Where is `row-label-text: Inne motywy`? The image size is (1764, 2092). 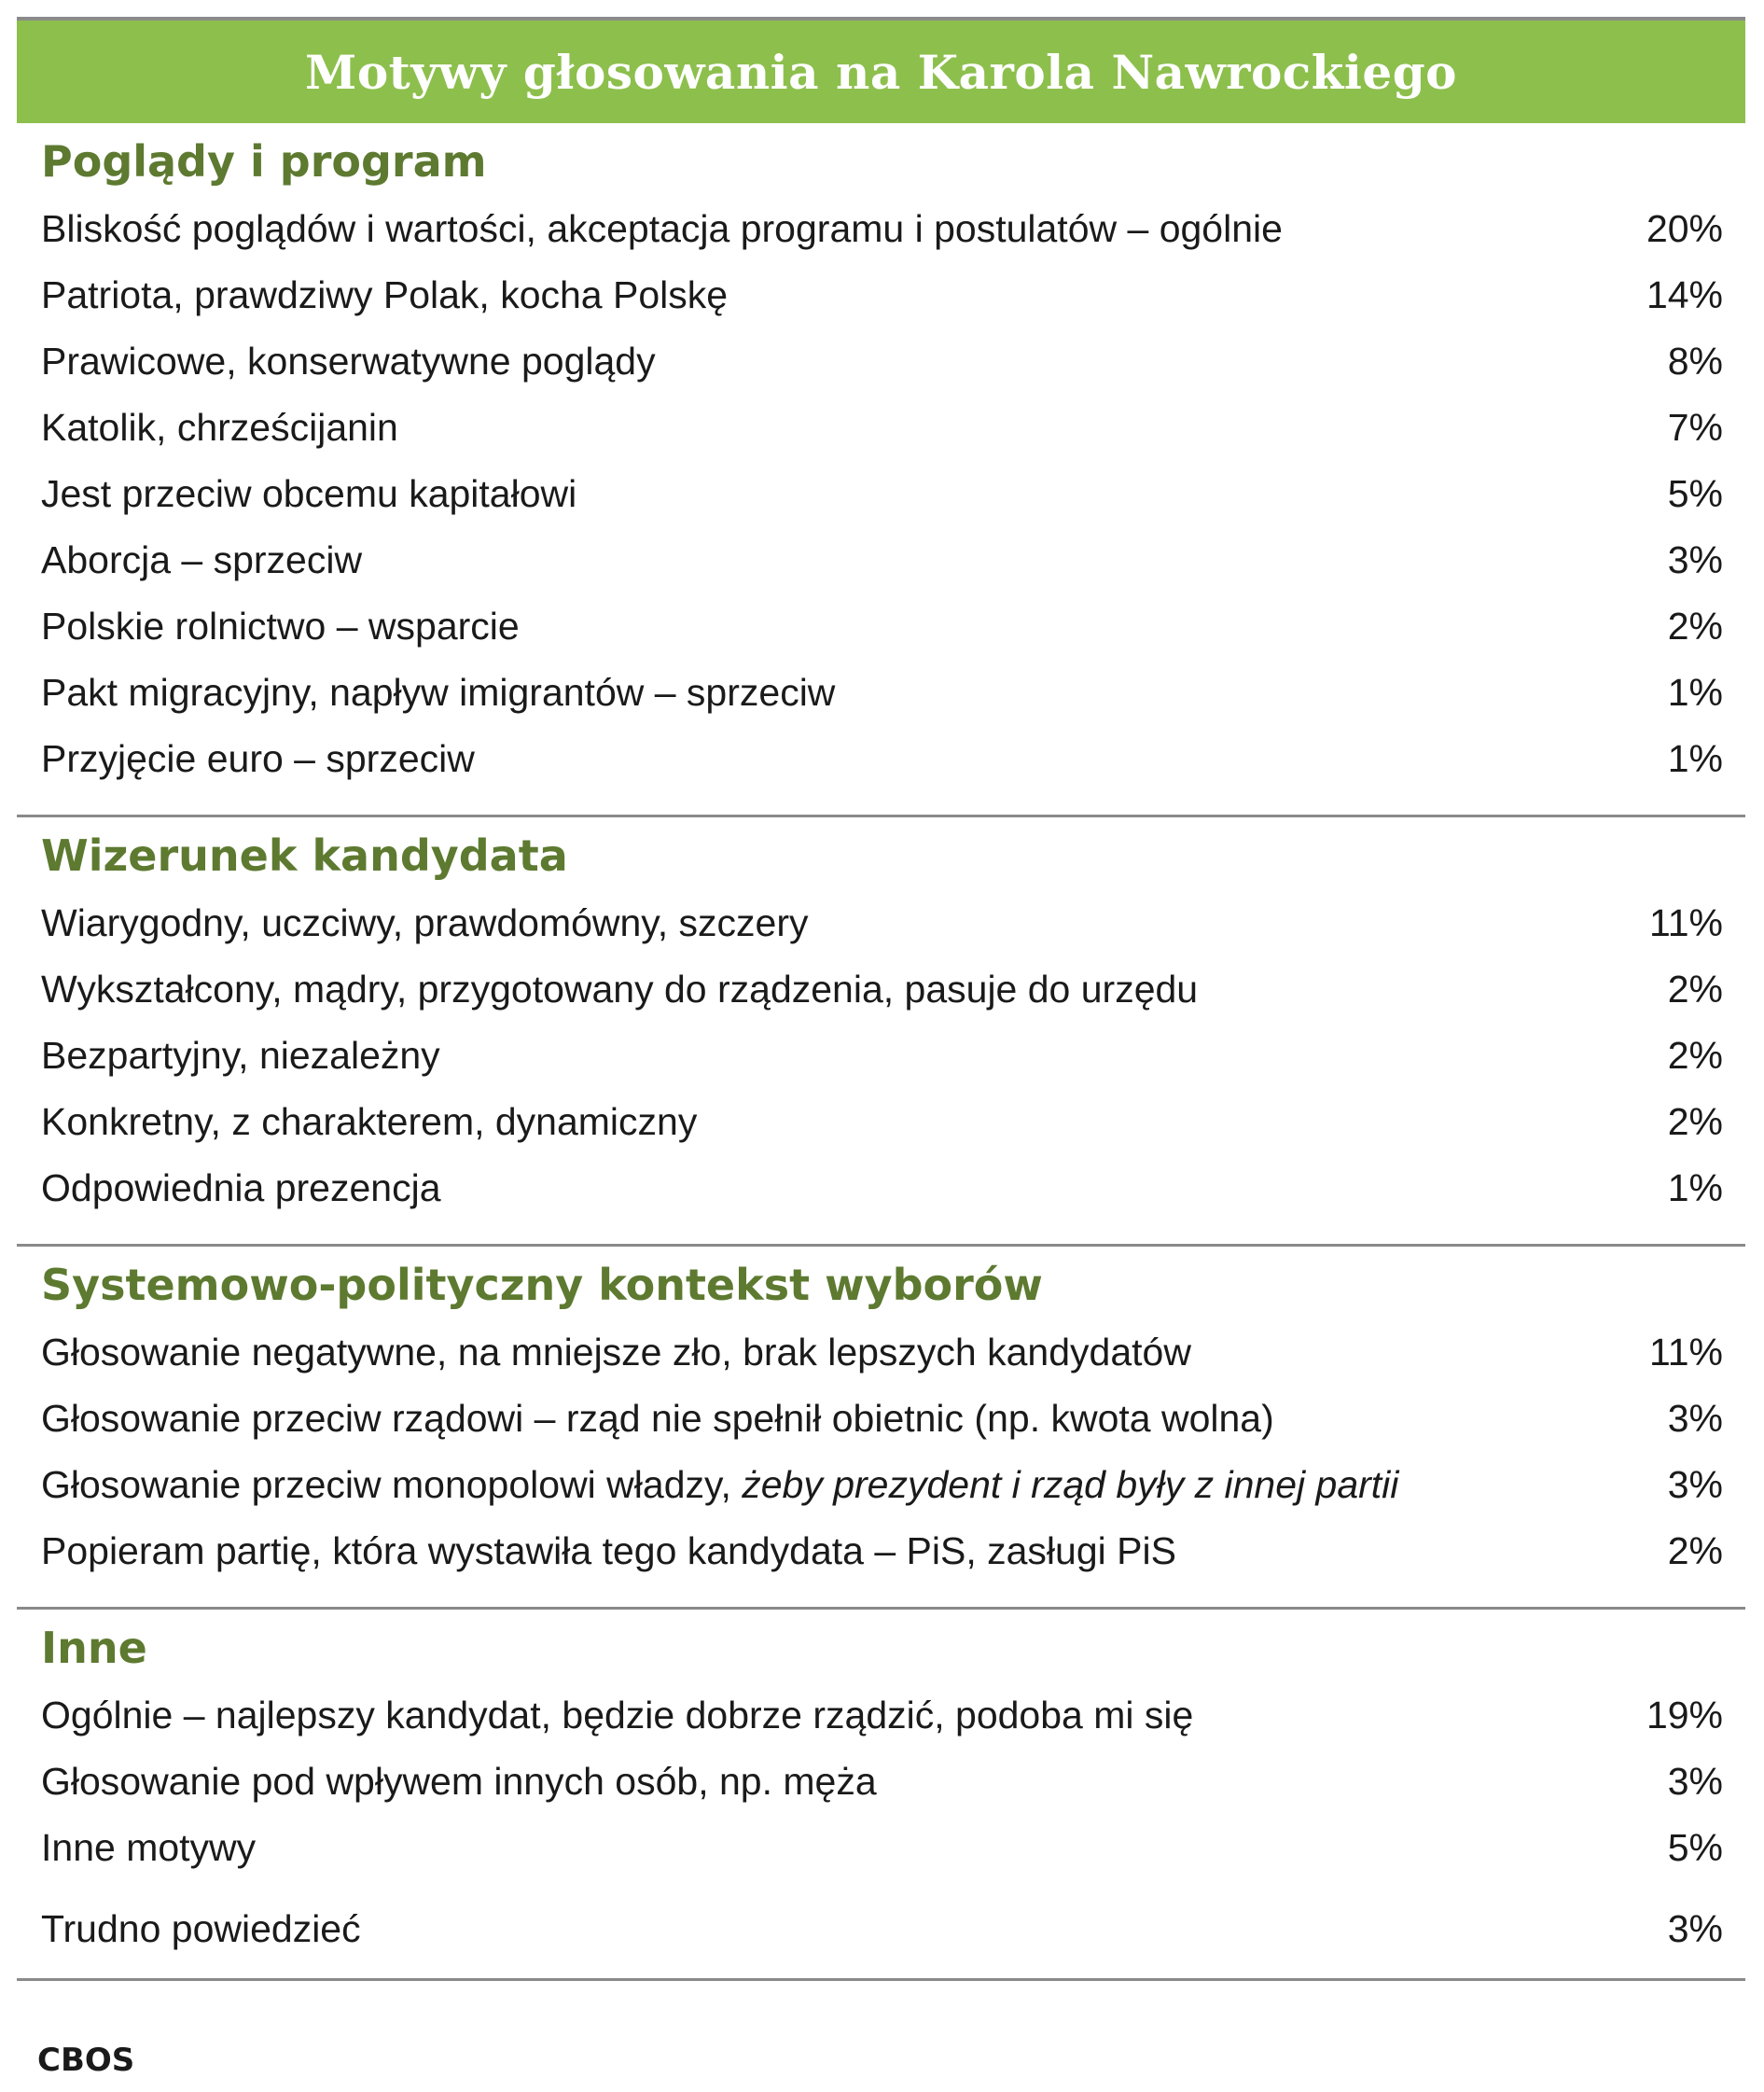
row-label-text: Inne motywy is located at coordinates (149, 1847).